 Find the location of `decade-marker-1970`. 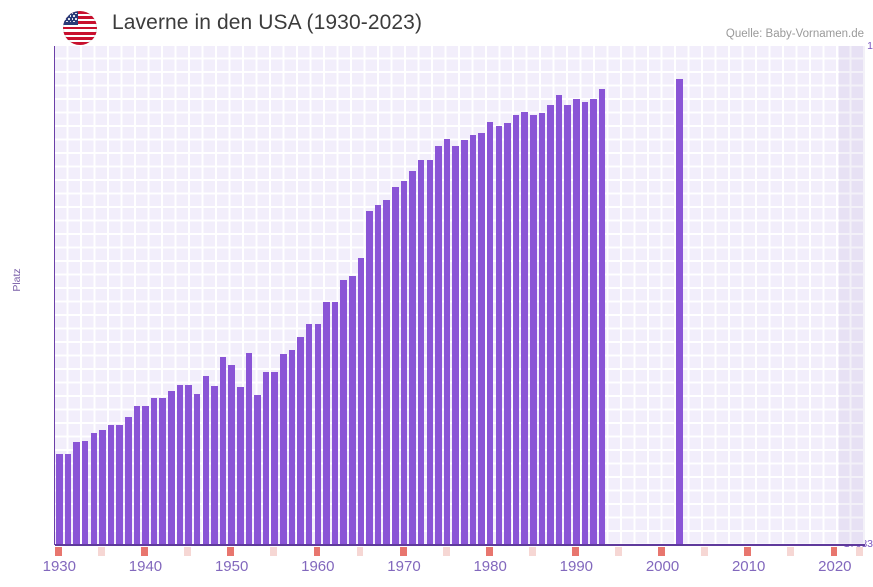

decade-marker-1970 is located at coordinates (403, 551).